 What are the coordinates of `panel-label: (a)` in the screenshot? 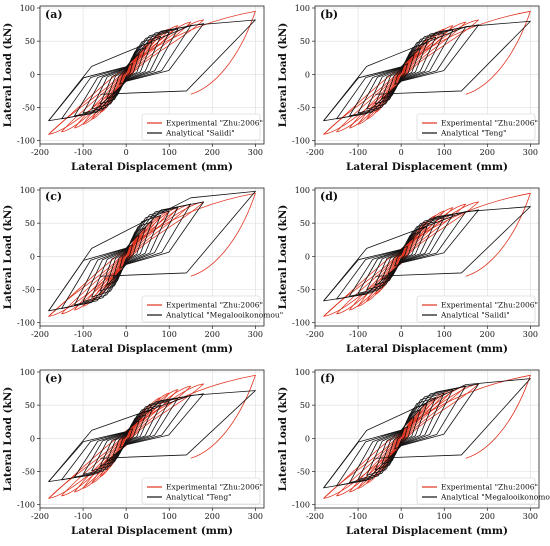 It's located at (54, 14).